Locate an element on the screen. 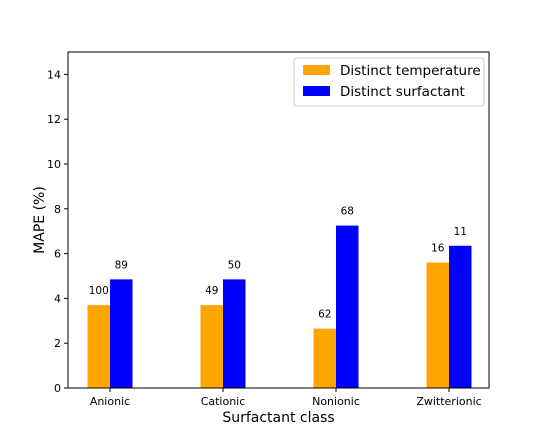 The image size is (545, 436). legend-swatch-distinct-temperature is located at coordinates (316, 70).